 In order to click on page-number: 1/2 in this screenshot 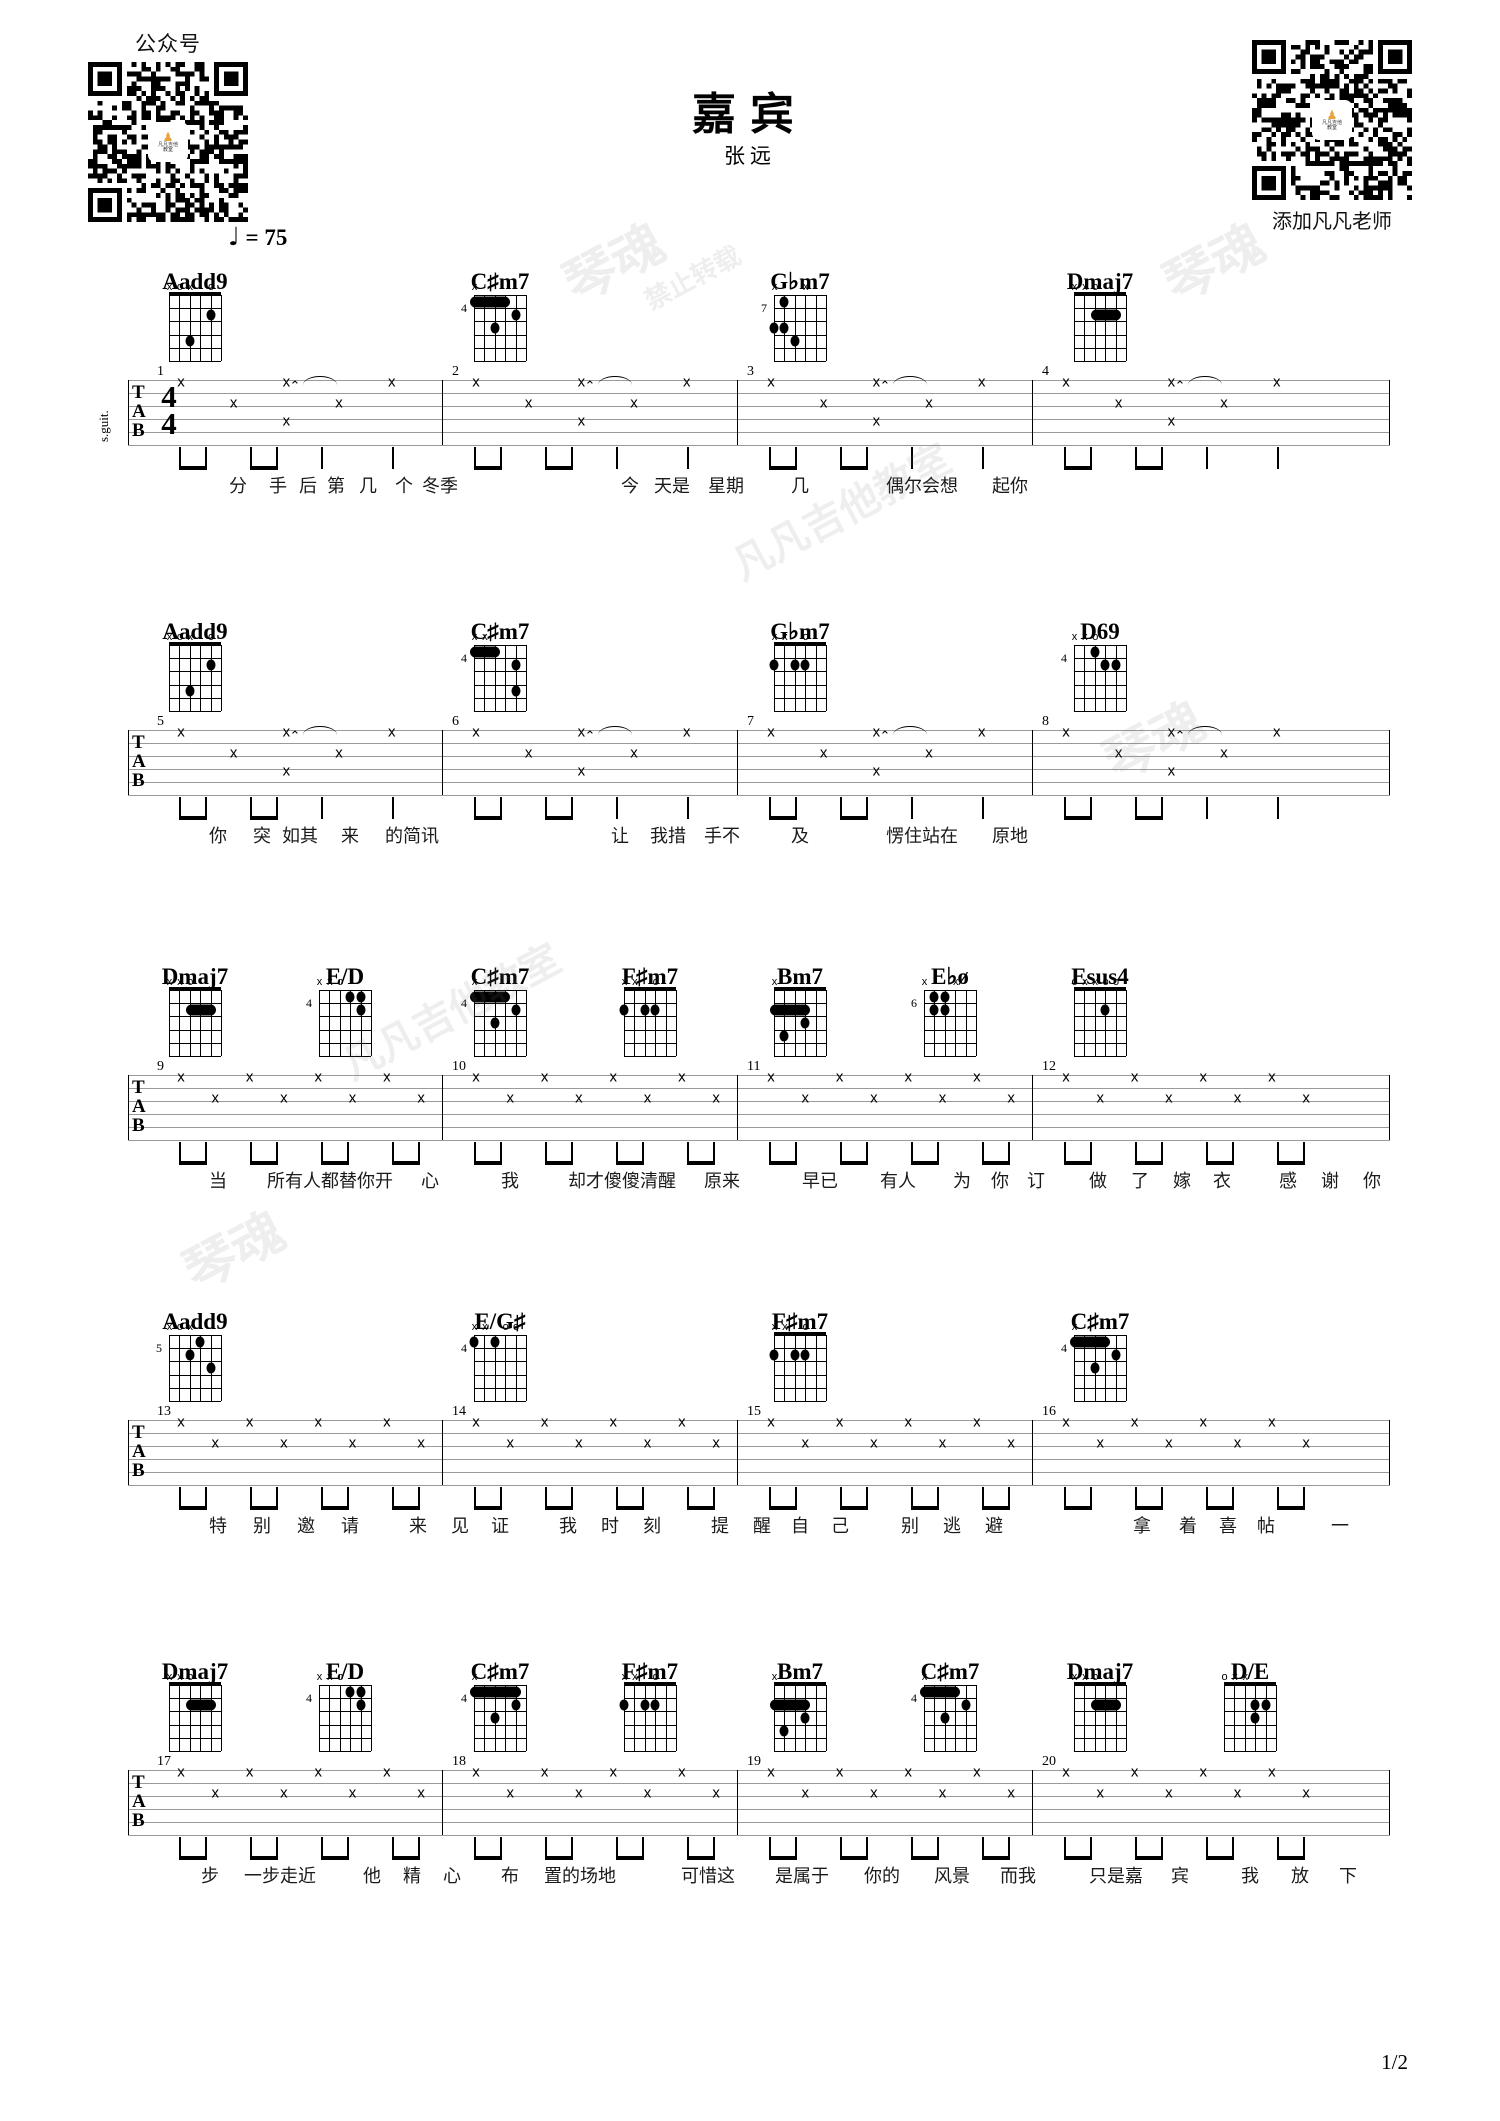, I will do `click(1394, 2062)`.